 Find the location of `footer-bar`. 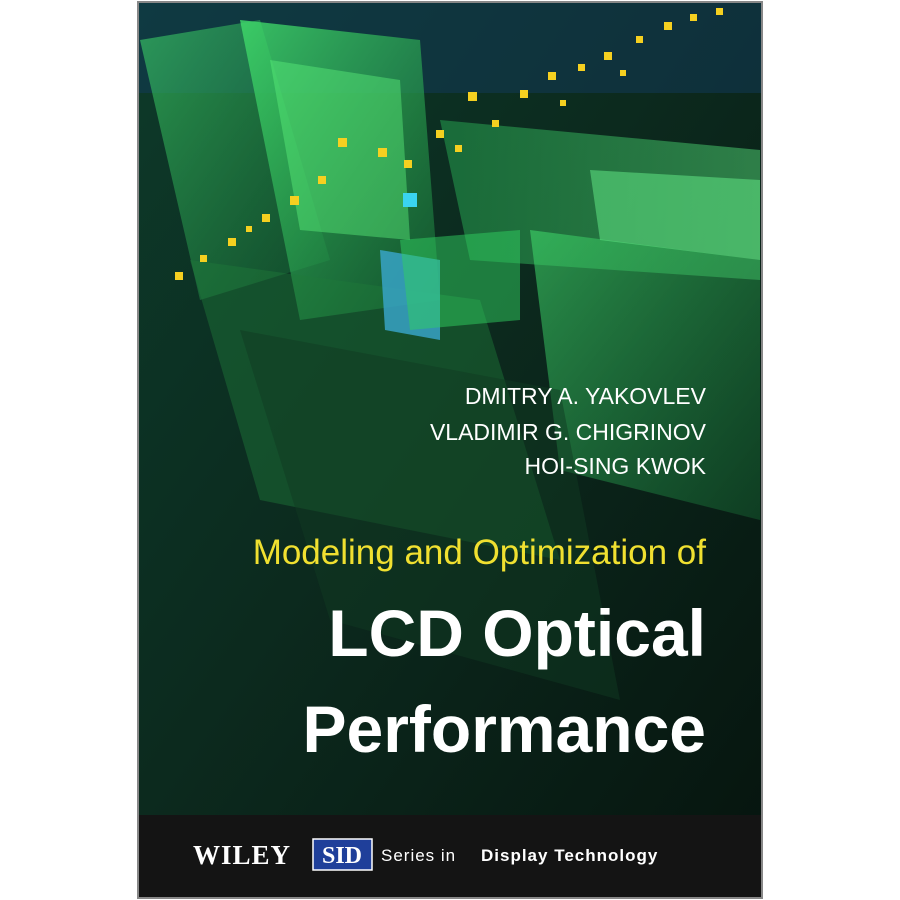

footer-bar is located at coordinates (450, 856).